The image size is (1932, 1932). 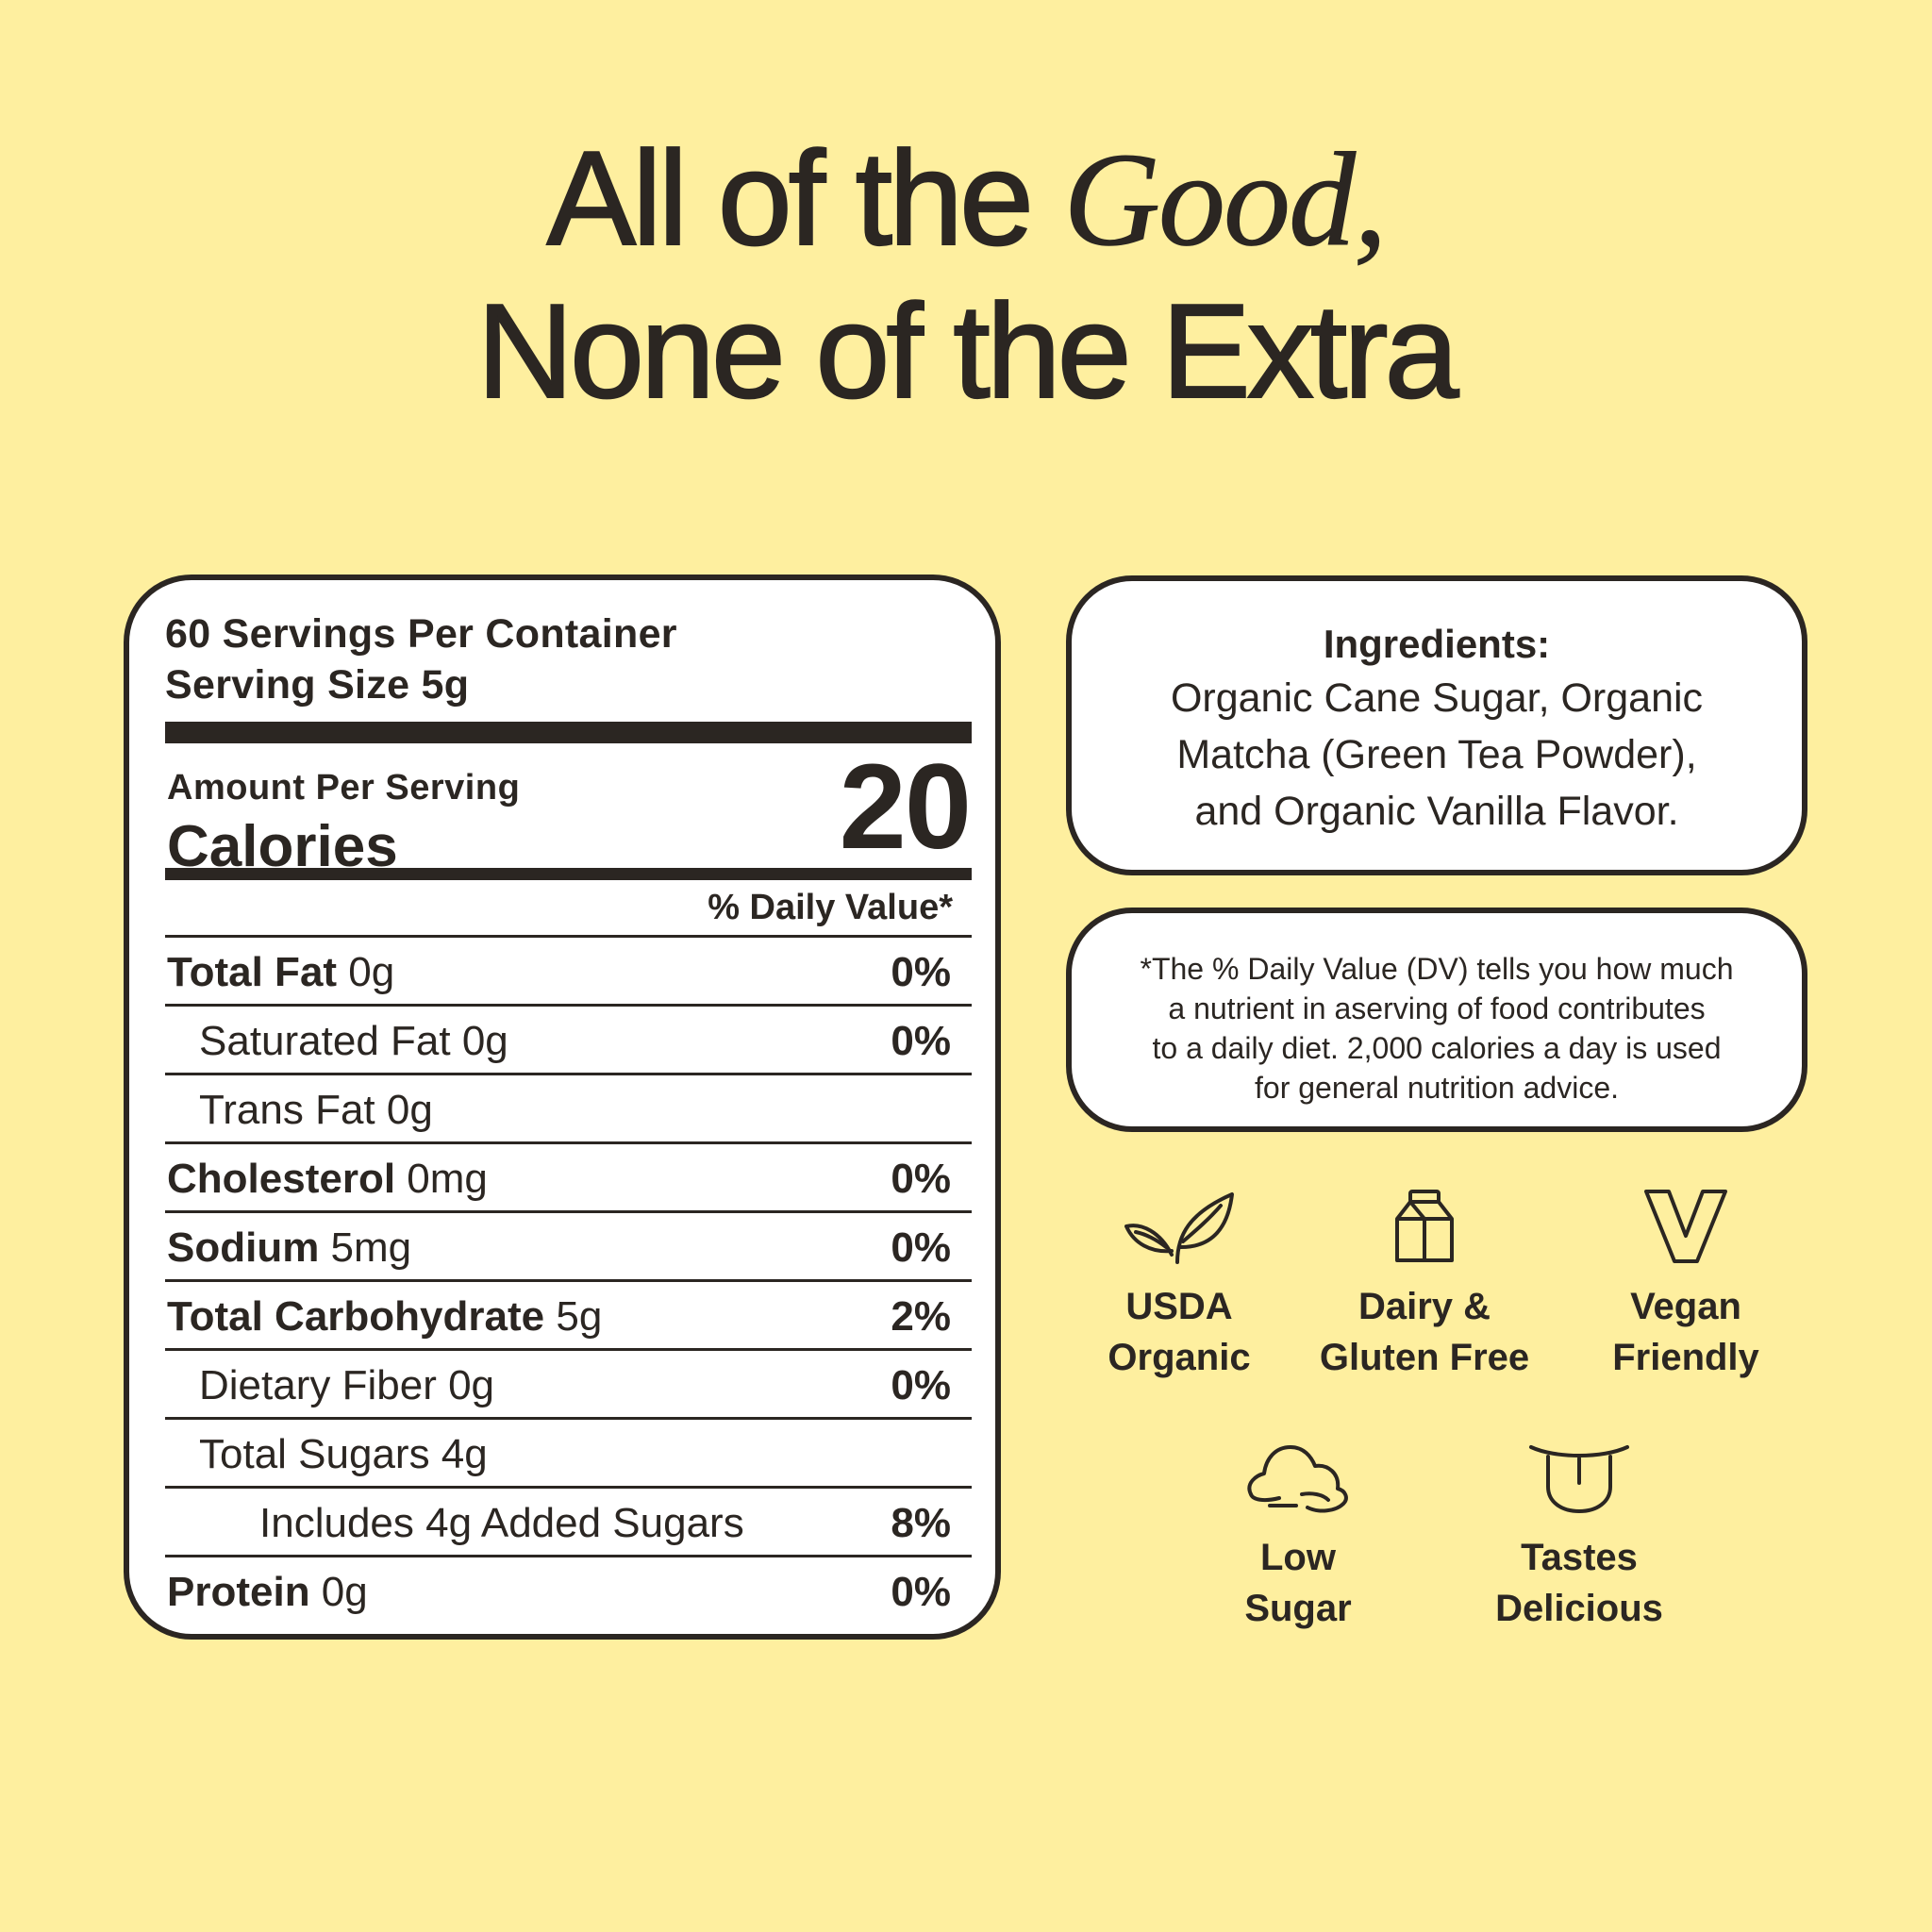 I want to click on nutrient-row-protein: Protein 0g 0%, so click(x=568, y=1591).